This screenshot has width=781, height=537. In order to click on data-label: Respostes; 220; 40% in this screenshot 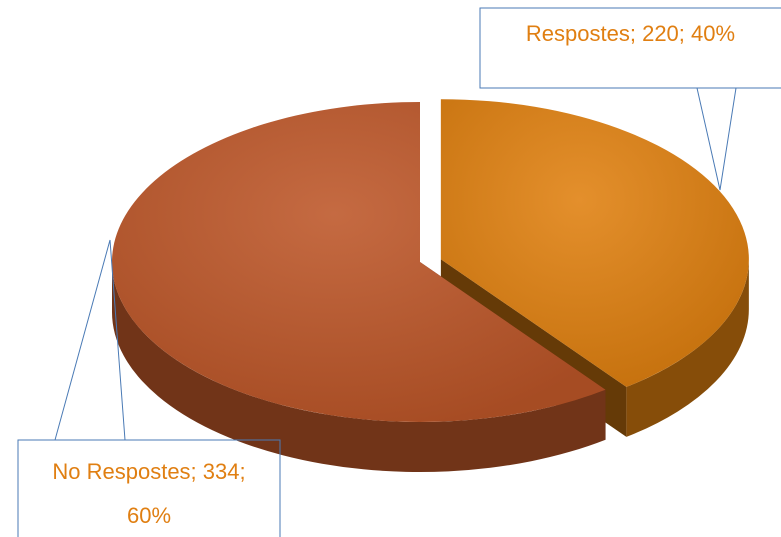, I will do `click(630, 33)`.